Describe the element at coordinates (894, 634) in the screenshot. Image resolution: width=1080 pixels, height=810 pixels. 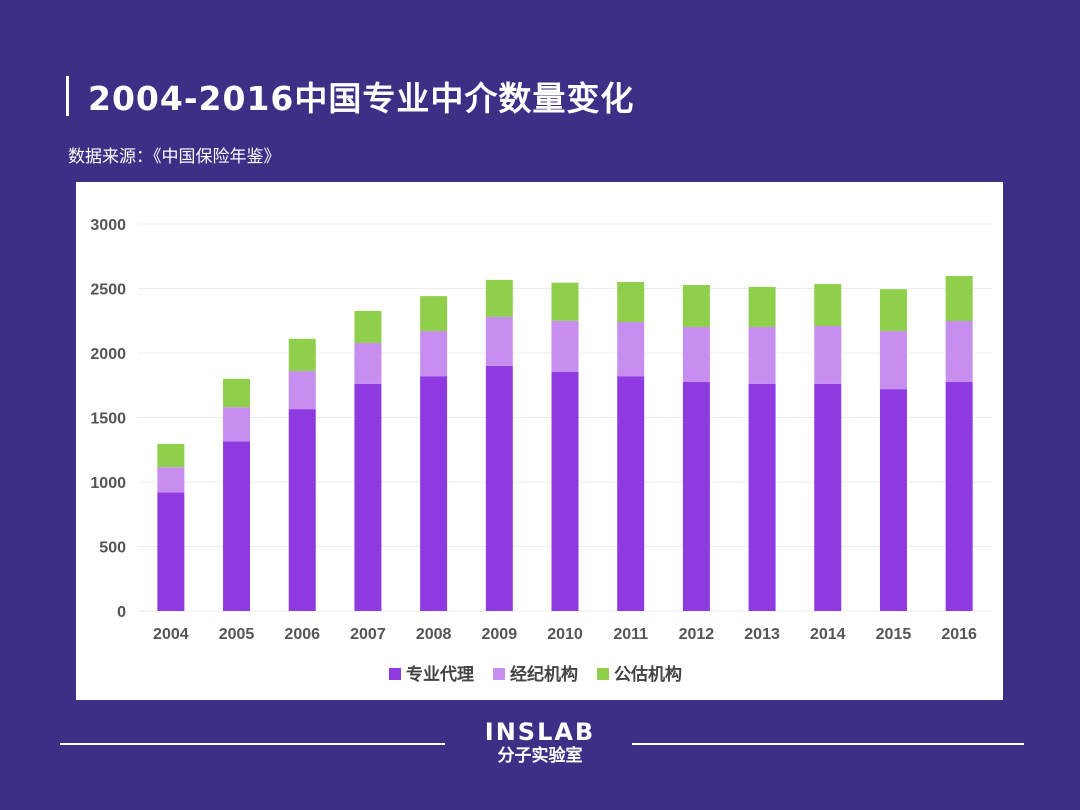
I see `x-tick-label: 2015` at that location.